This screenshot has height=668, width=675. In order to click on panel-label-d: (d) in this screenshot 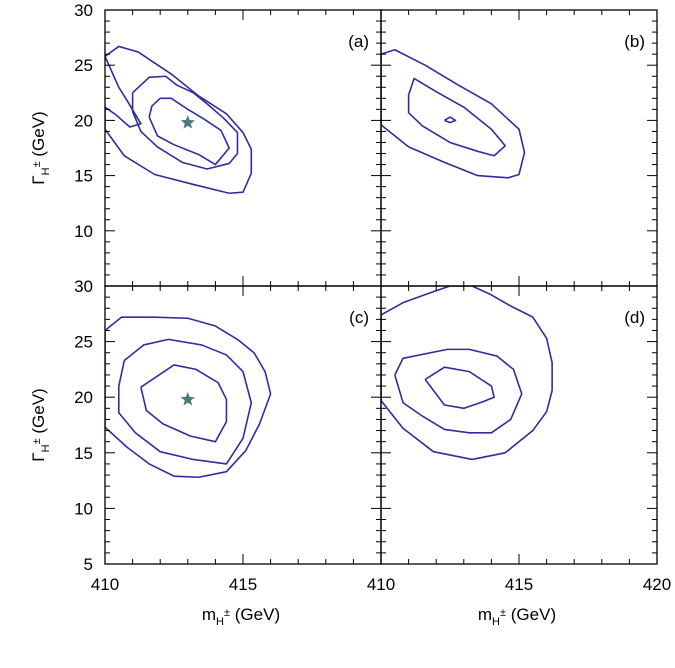, I will do `click(634, 317)`.